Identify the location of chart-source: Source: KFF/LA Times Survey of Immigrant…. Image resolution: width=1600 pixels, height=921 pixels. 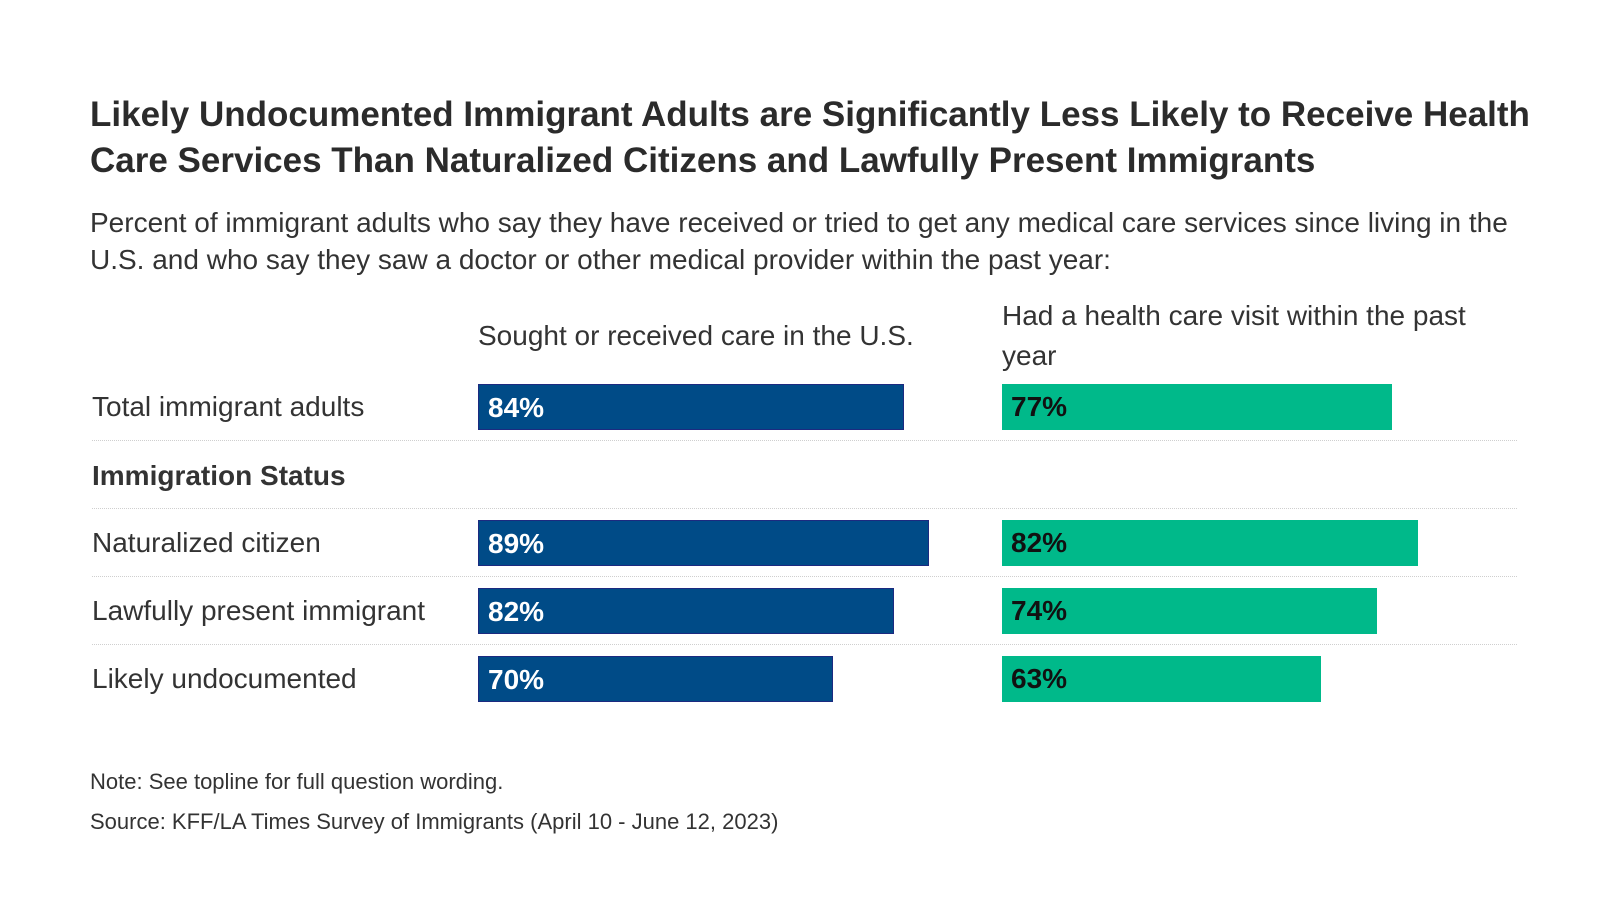
(434, 821).